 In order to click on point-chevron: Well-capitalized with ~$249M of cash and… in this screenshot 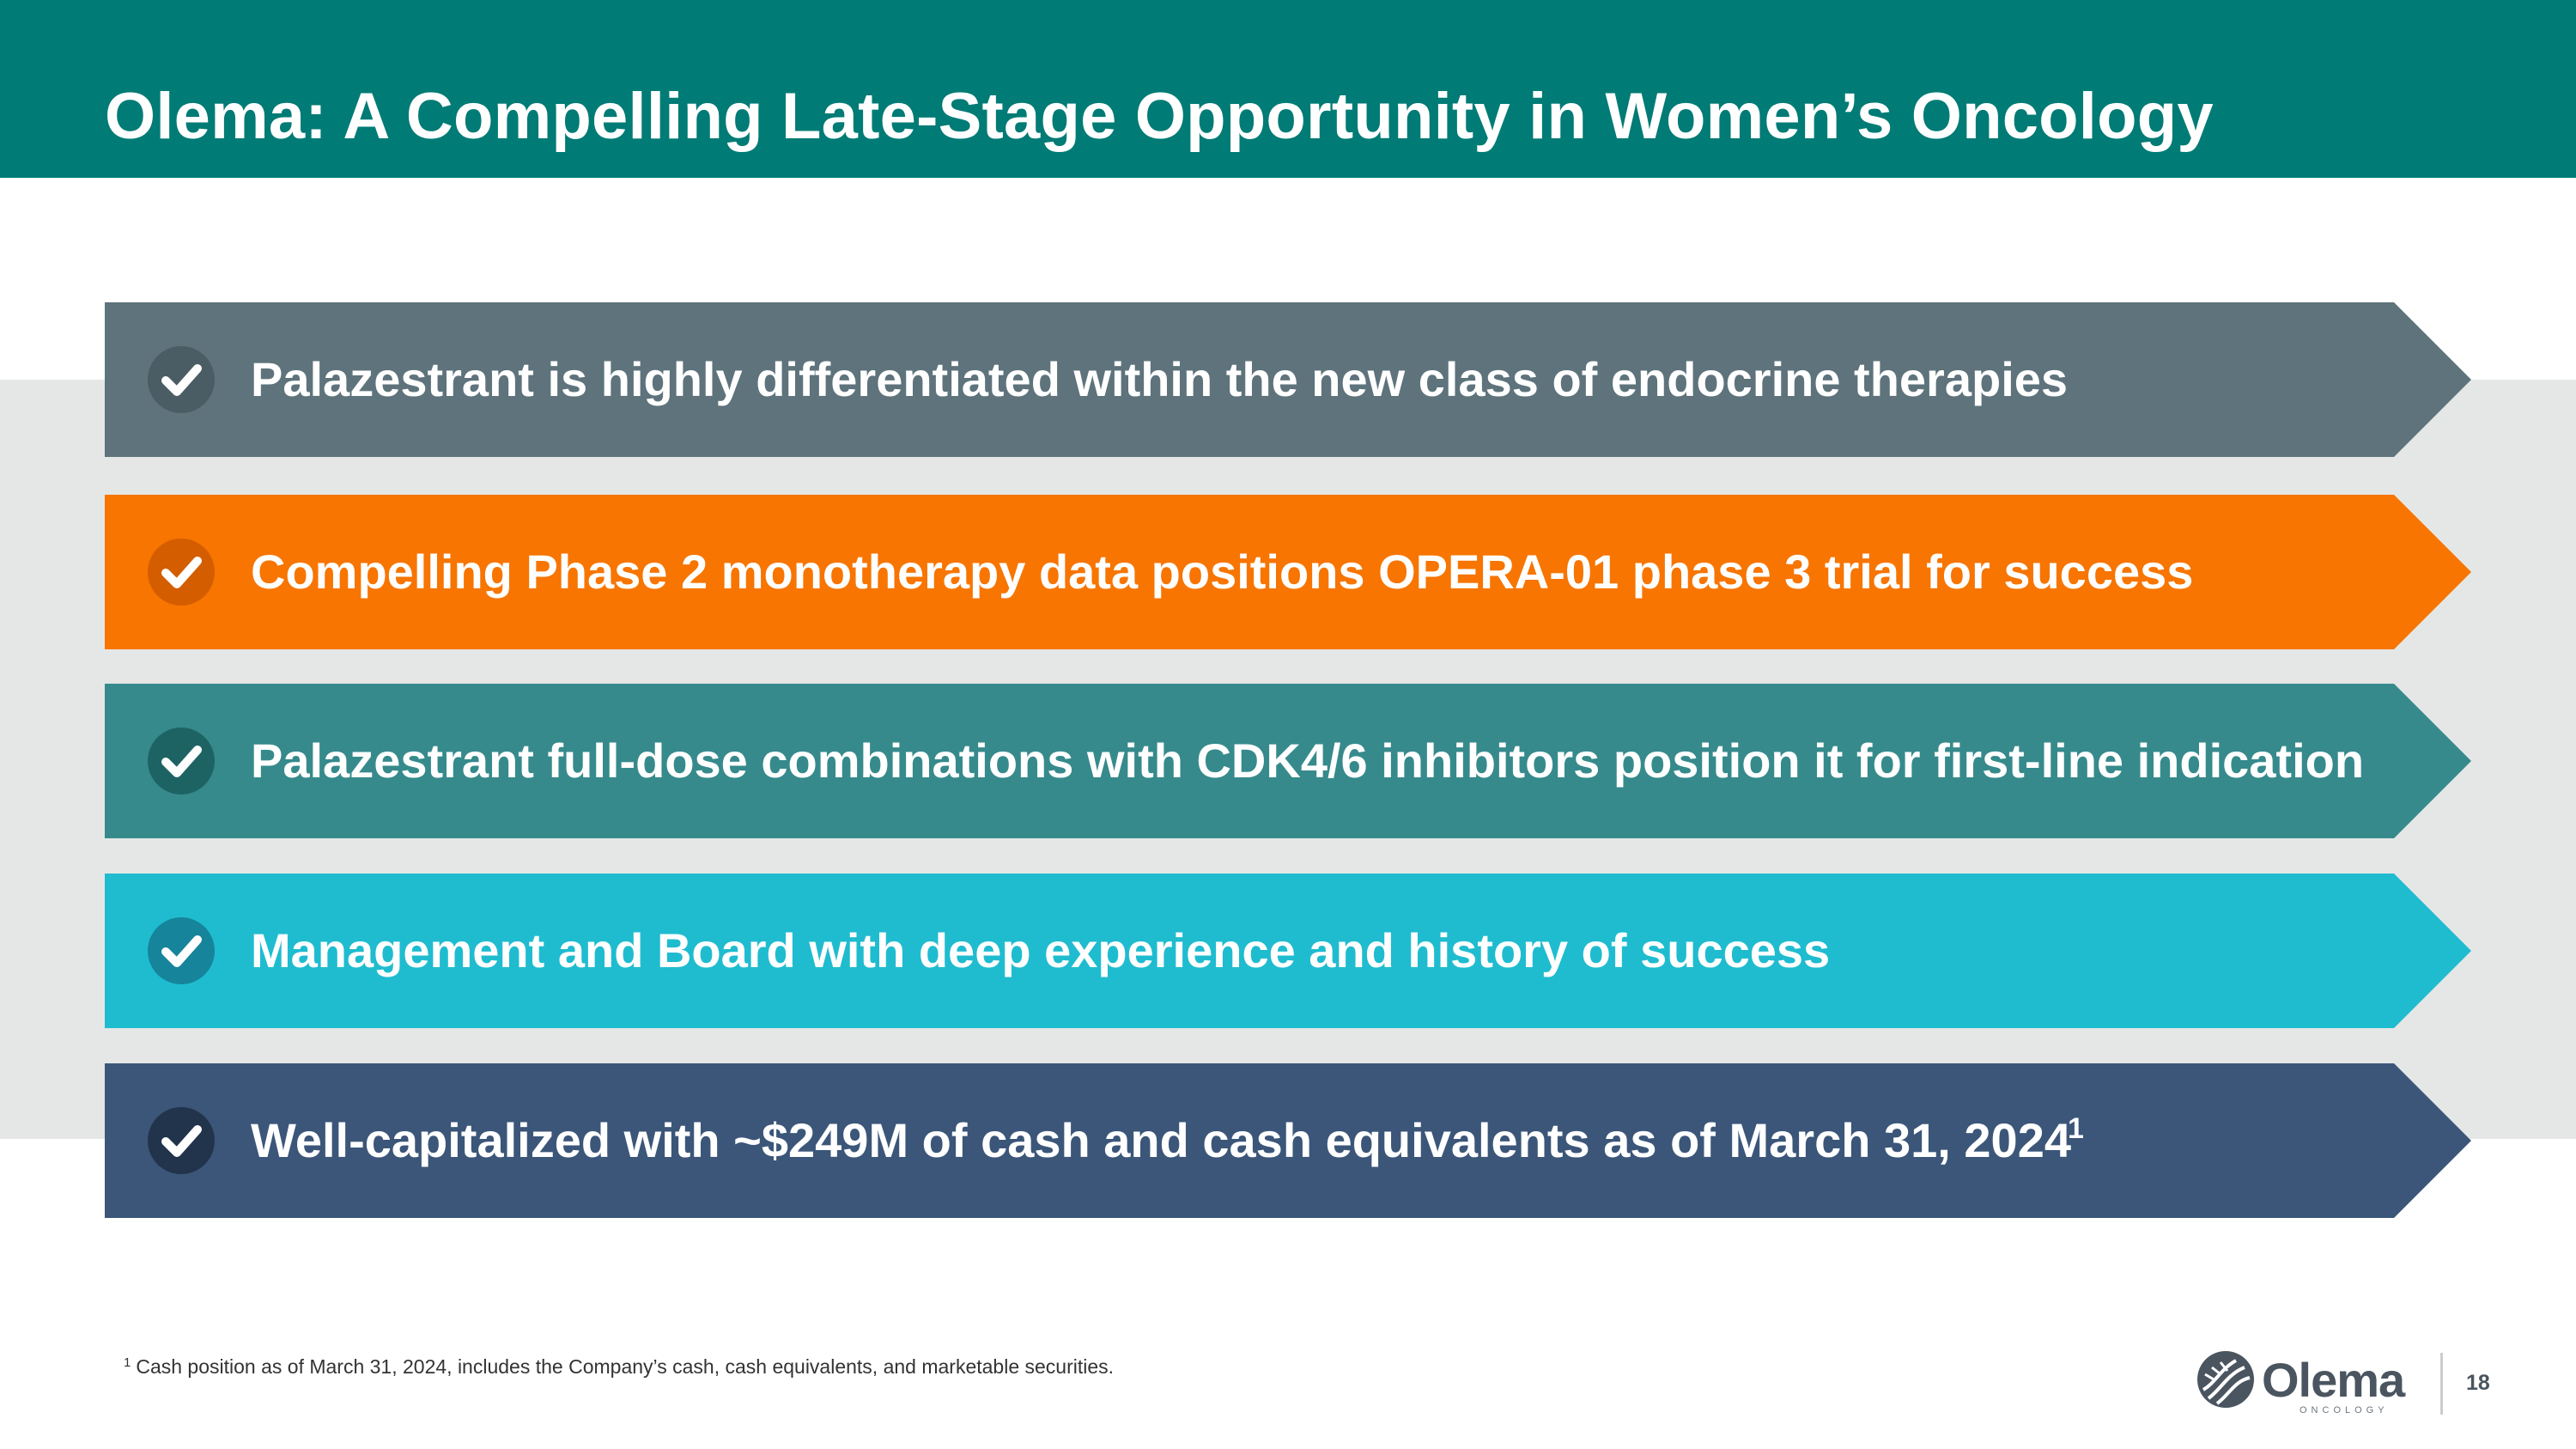, I will do `click(1288, 1140)`.